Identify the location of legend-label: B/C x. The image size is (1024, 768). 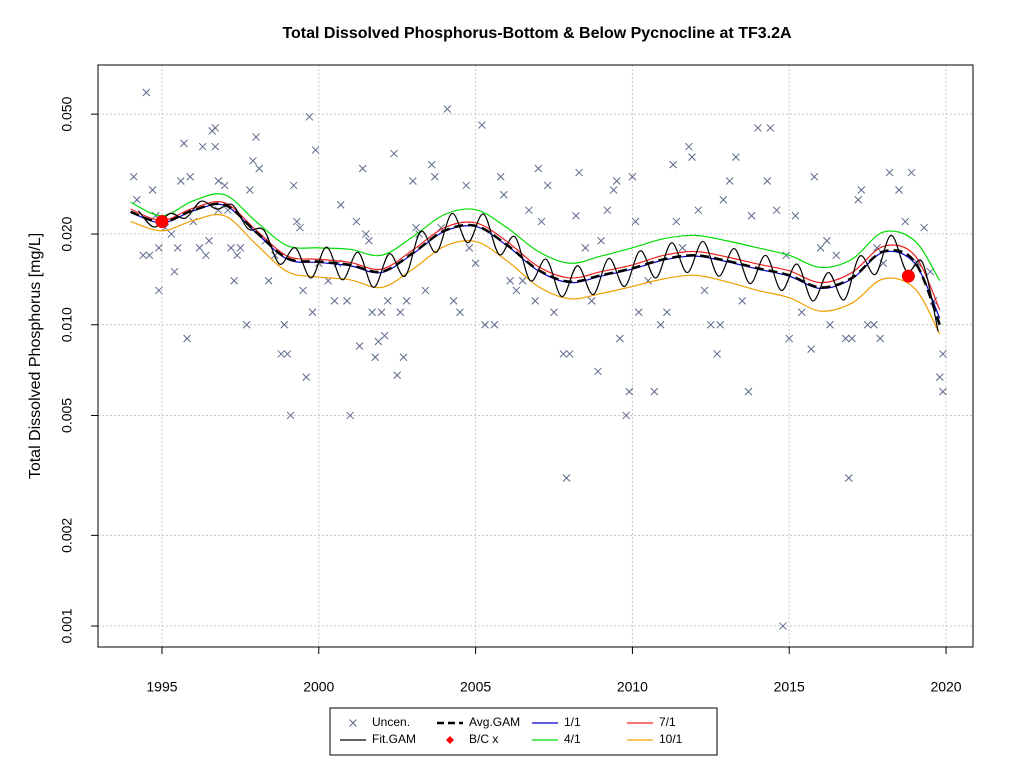
(483, 739).